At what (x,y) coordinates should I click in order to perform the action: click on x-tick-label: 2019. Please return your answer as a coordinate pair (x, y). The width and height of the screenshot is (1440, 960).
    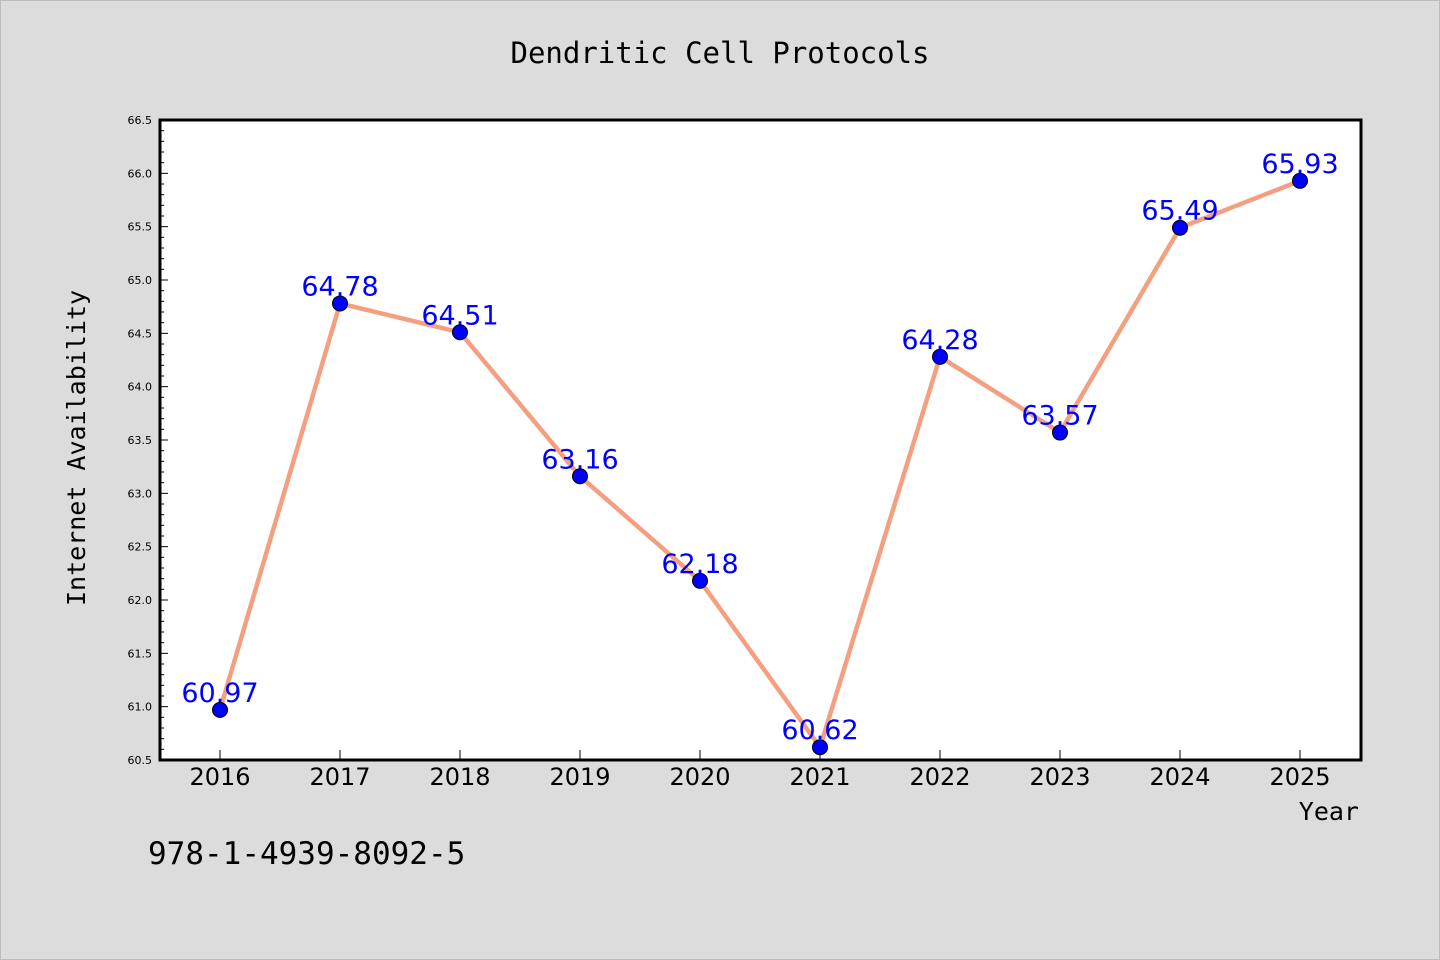
    Looking at the image, I should click on (579, 777).